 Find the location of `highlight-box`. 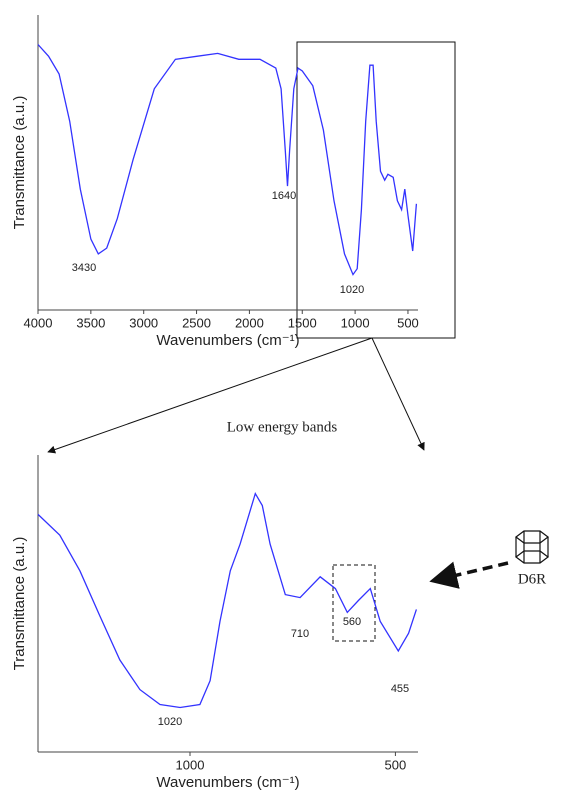

highlight-box is located at coordinates (354, 603).